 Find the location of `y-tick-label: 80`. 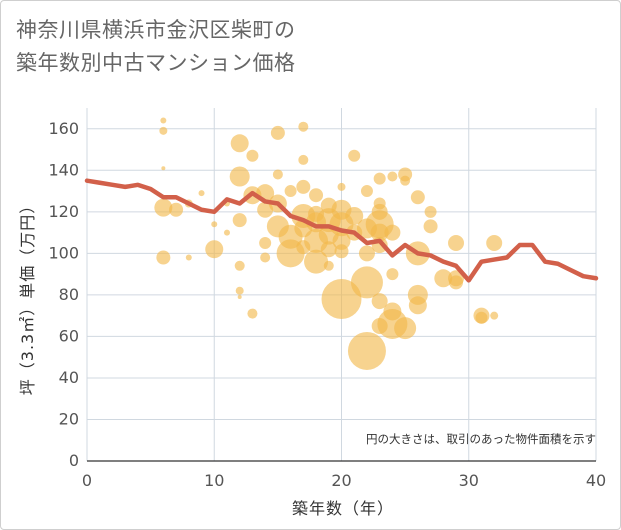

y-tick-label: 80 is located at coordinates (69, 294).